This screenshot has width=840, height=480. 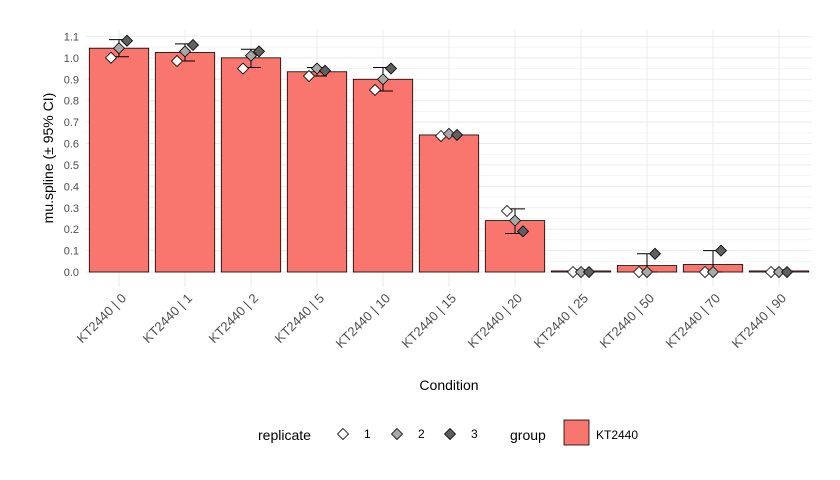 I want to click on y-tick-label: 0.6, so click(x=71, y=145).